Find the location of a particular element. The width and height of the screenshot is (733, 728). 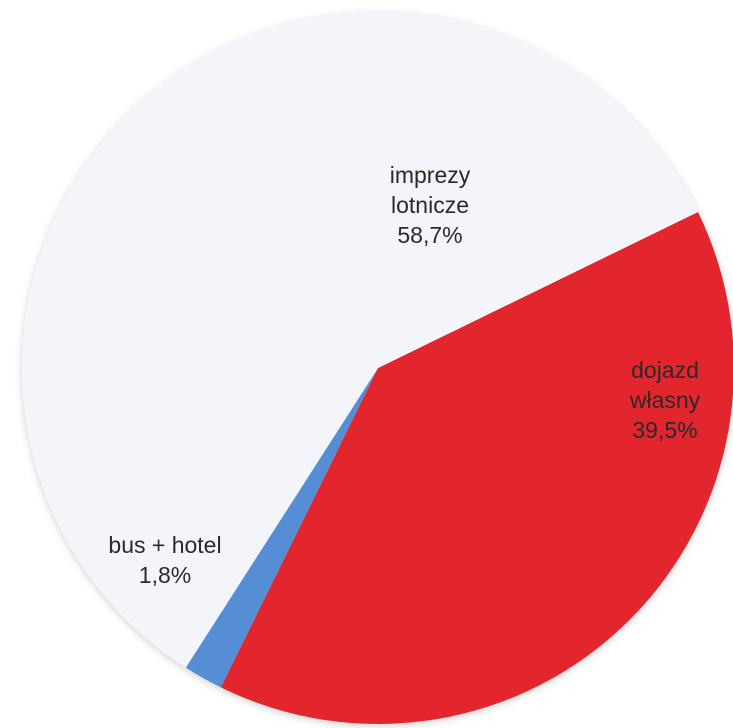

slice-value-label: 39,5% is located at coordinates (665, 430).